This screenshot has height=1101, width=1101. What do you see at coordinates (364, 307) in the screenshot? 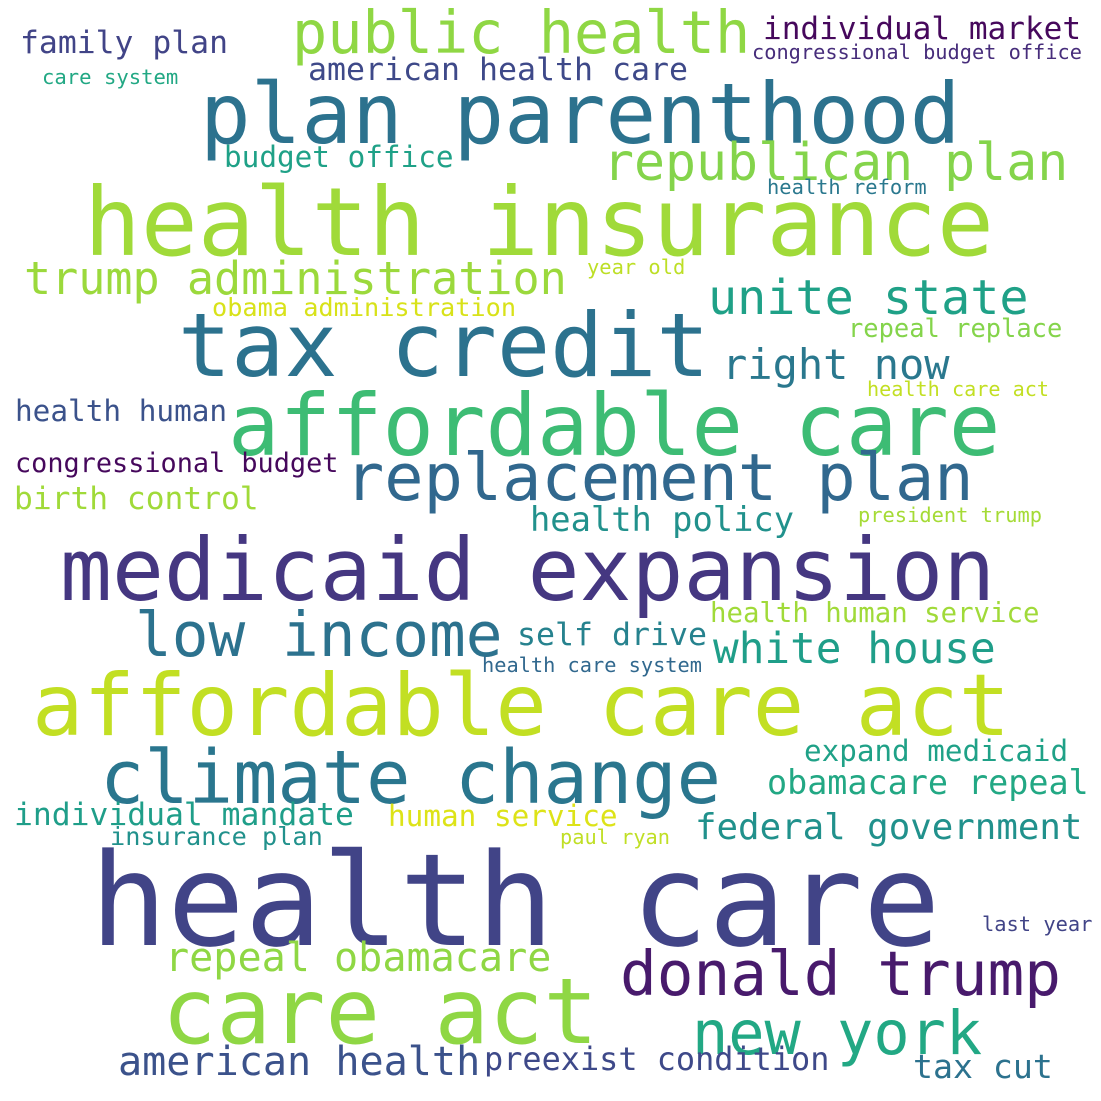
I see `word: obama administration` at bounding box center [364, 307].